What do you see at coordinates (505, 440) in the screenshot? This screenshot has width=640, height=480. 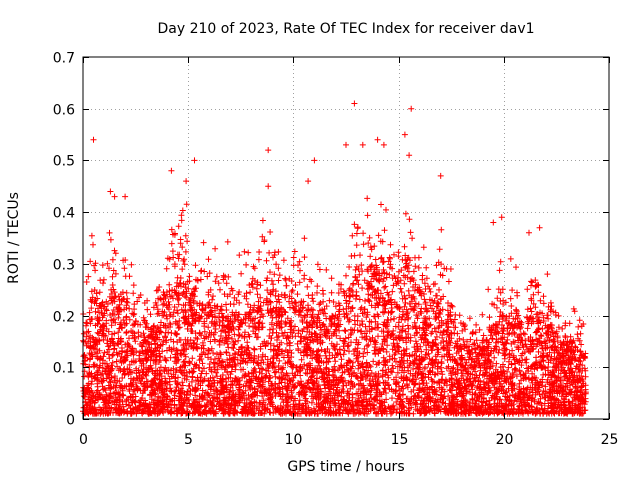 I see `x-tick-label: 20` at bounding box center [505, 440].